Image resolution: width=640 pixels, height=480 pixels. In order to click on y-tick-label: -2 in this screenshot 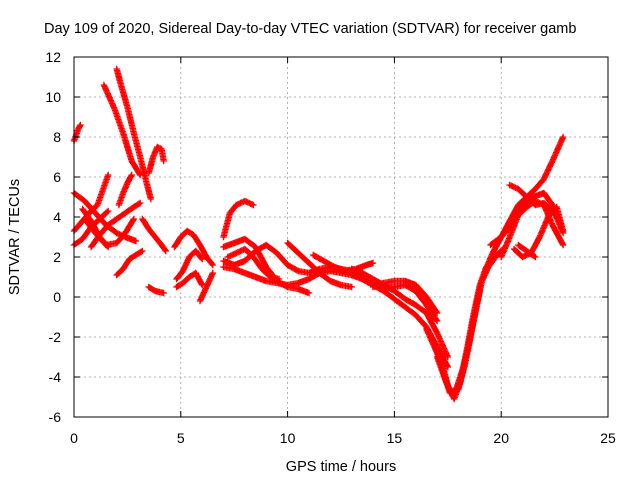, I will do `click(55, 337)`.